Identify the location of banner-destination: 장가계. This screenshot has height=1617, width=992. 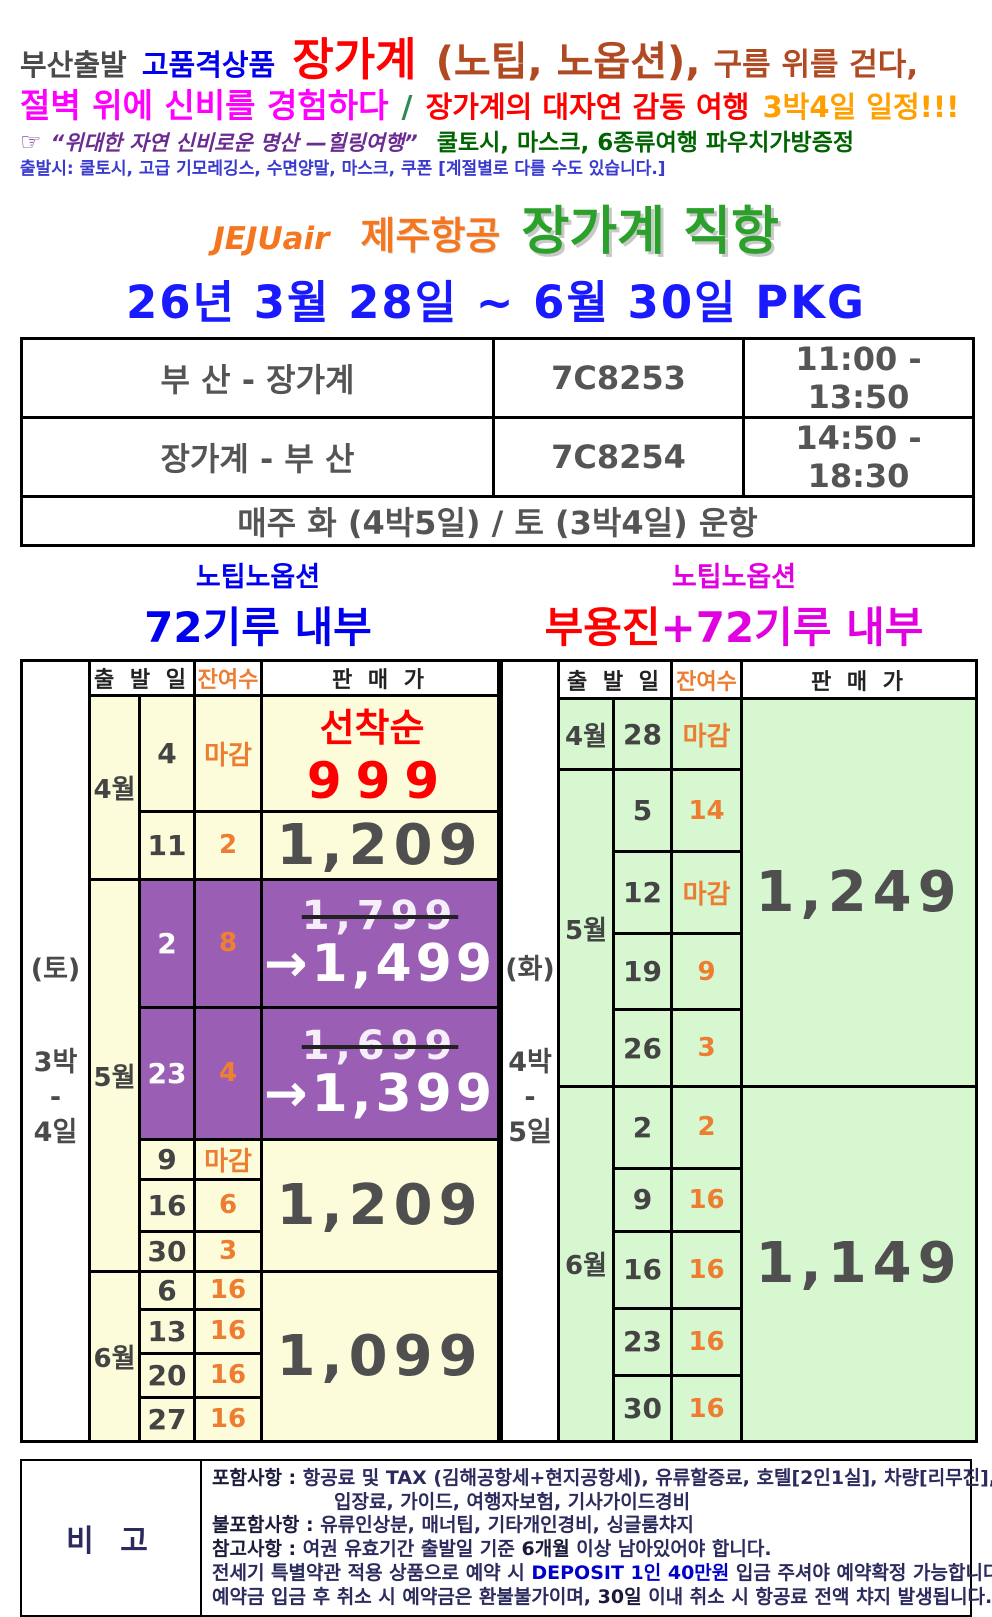
(354, 59).